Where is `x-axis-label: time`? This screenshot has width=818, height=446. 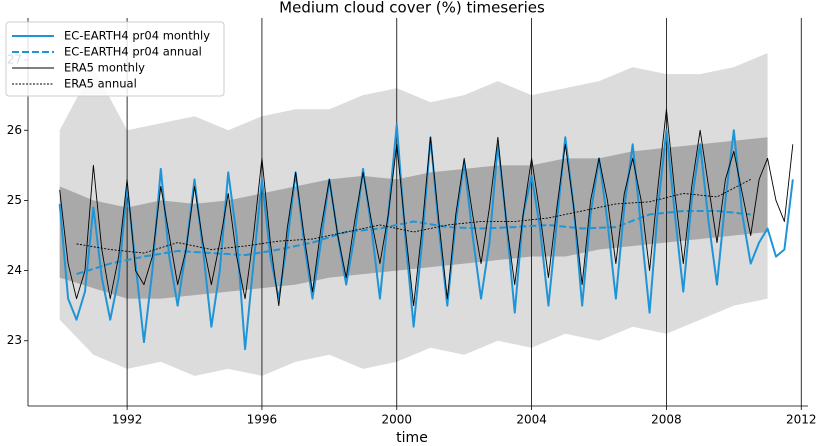
x-axis-label: time is located at coordinates (412, 438).